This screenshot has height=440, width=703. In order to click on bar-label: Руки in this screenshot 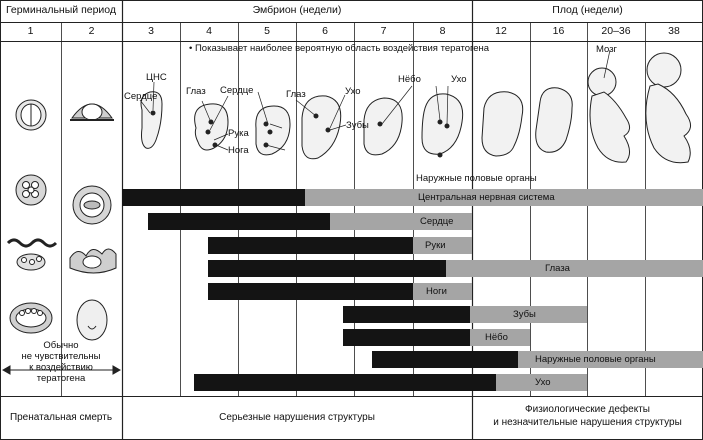, I will do `click(435, 245)`.